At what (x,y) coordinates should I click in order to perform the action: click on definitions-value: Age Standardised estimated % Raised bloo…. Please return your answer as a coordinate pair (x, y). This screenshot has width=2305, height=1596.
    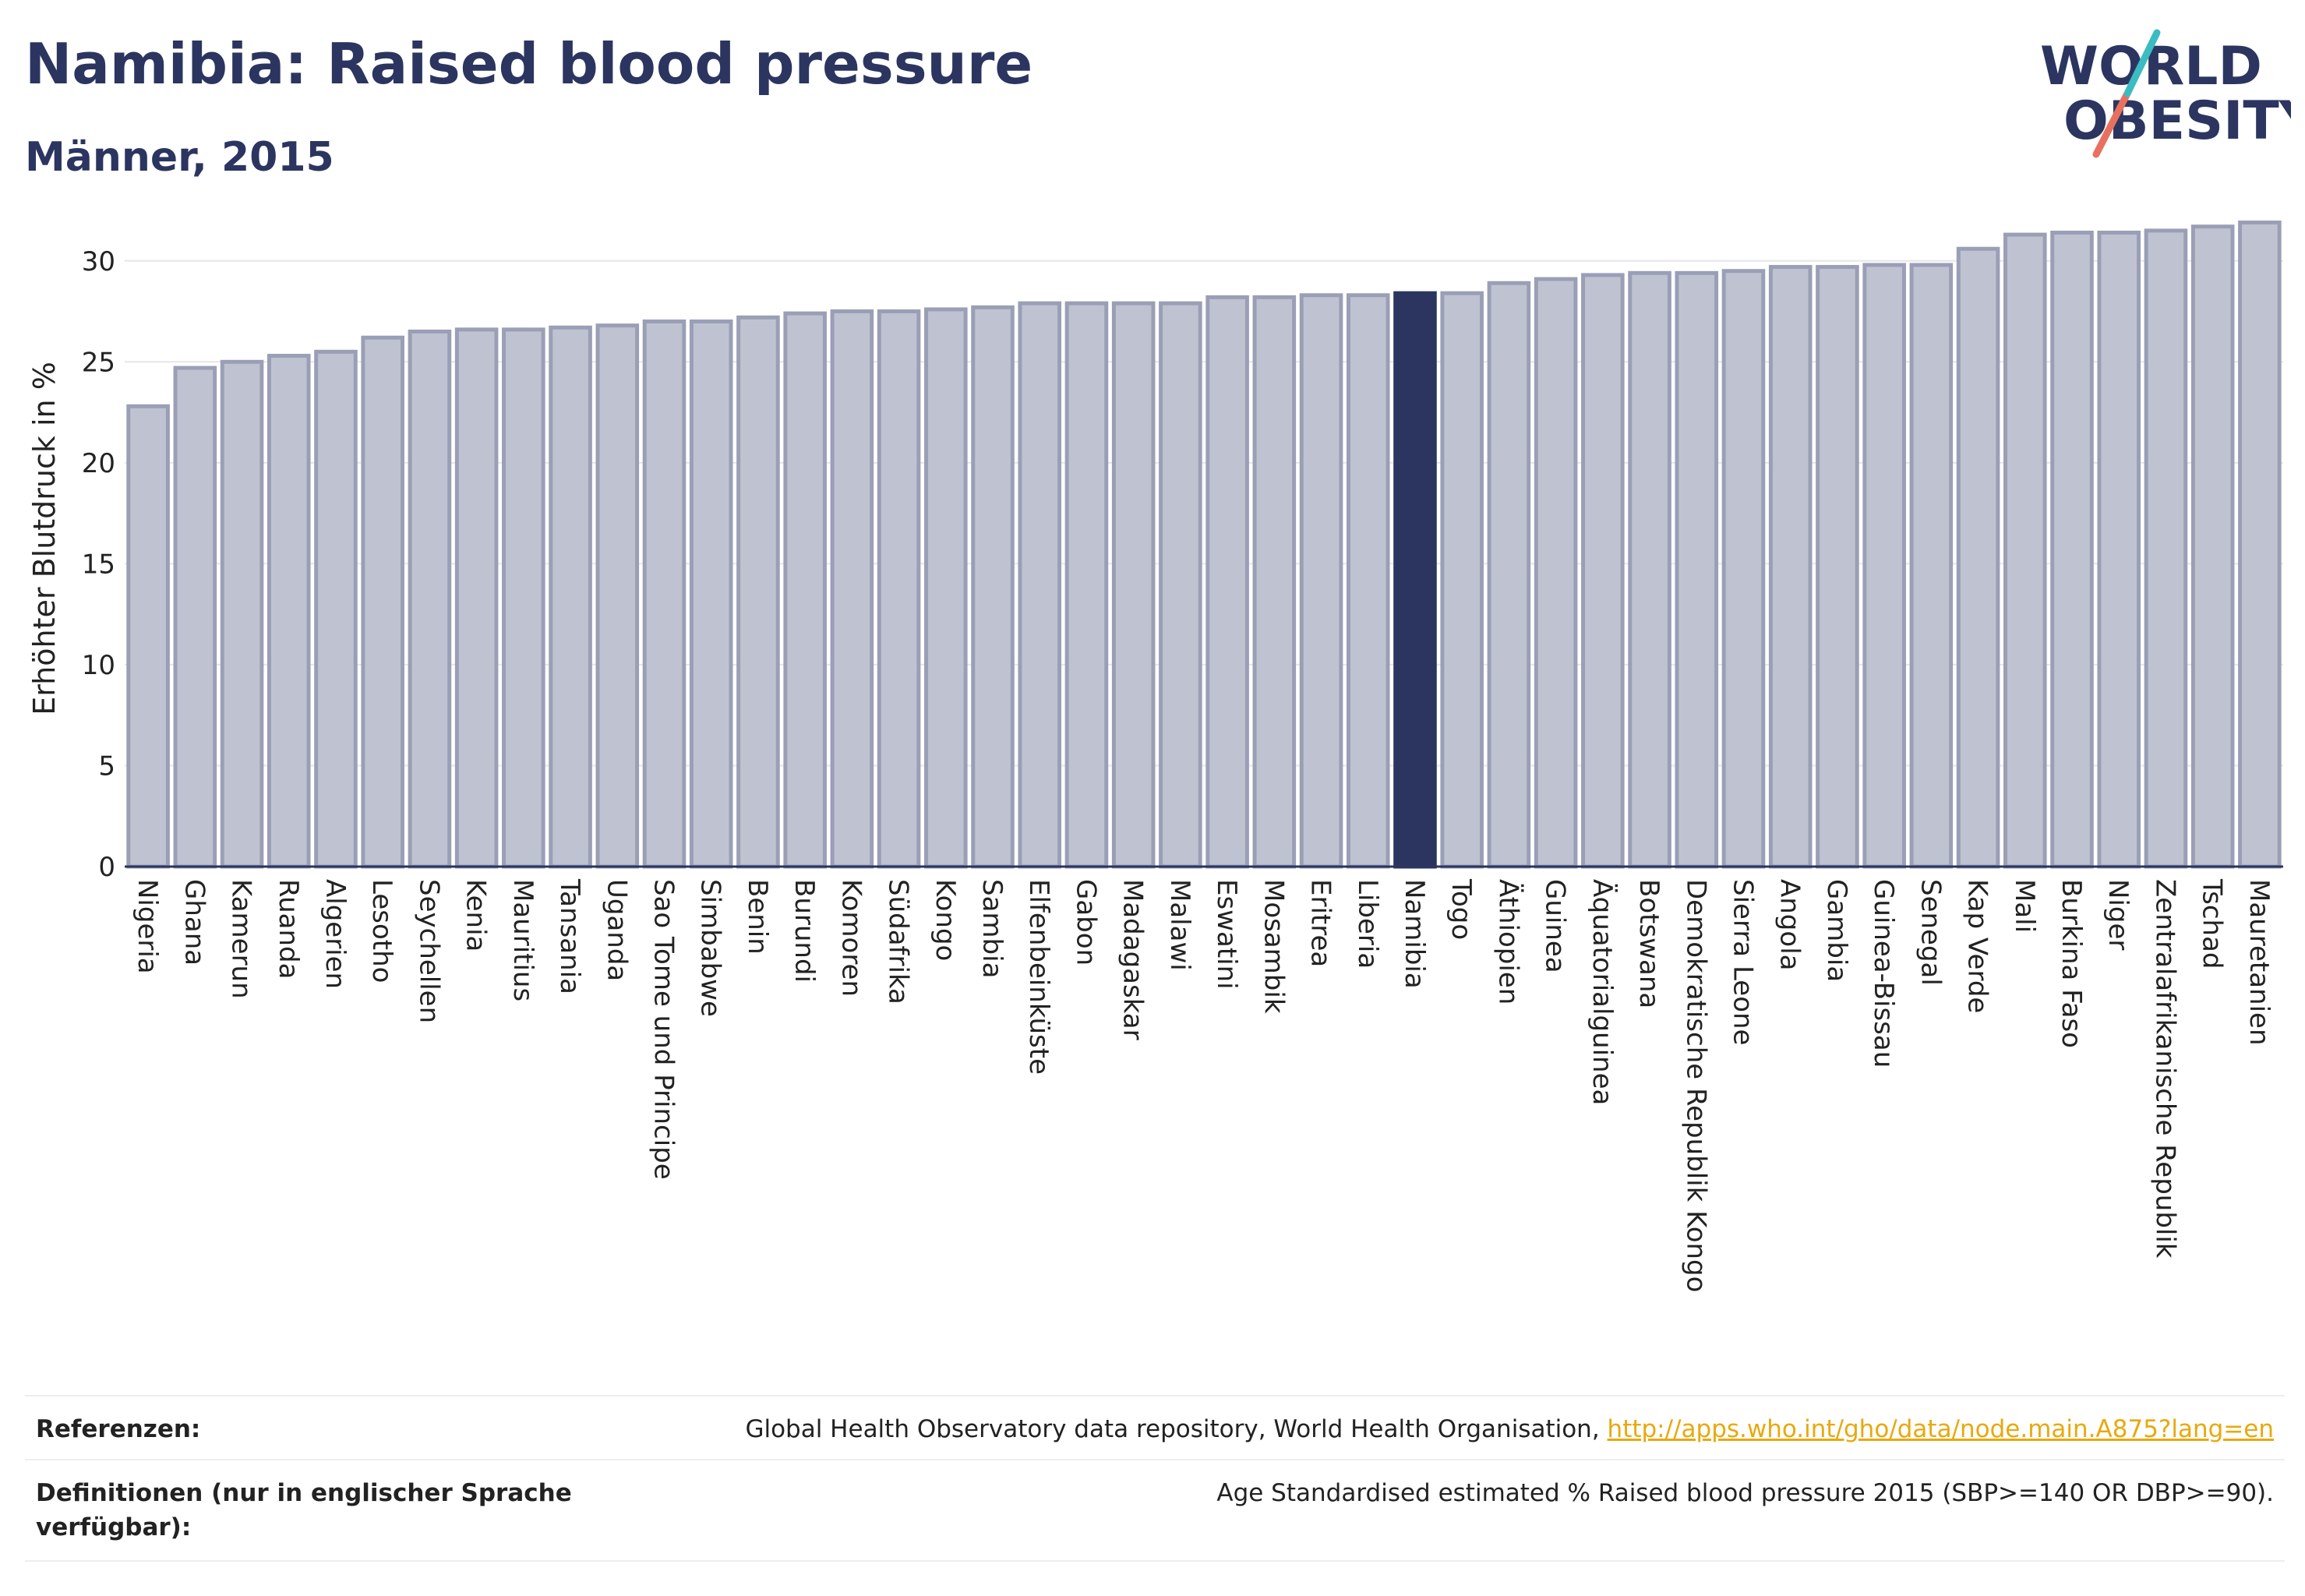
    Looking at the image, I should click on (1745, 1493).